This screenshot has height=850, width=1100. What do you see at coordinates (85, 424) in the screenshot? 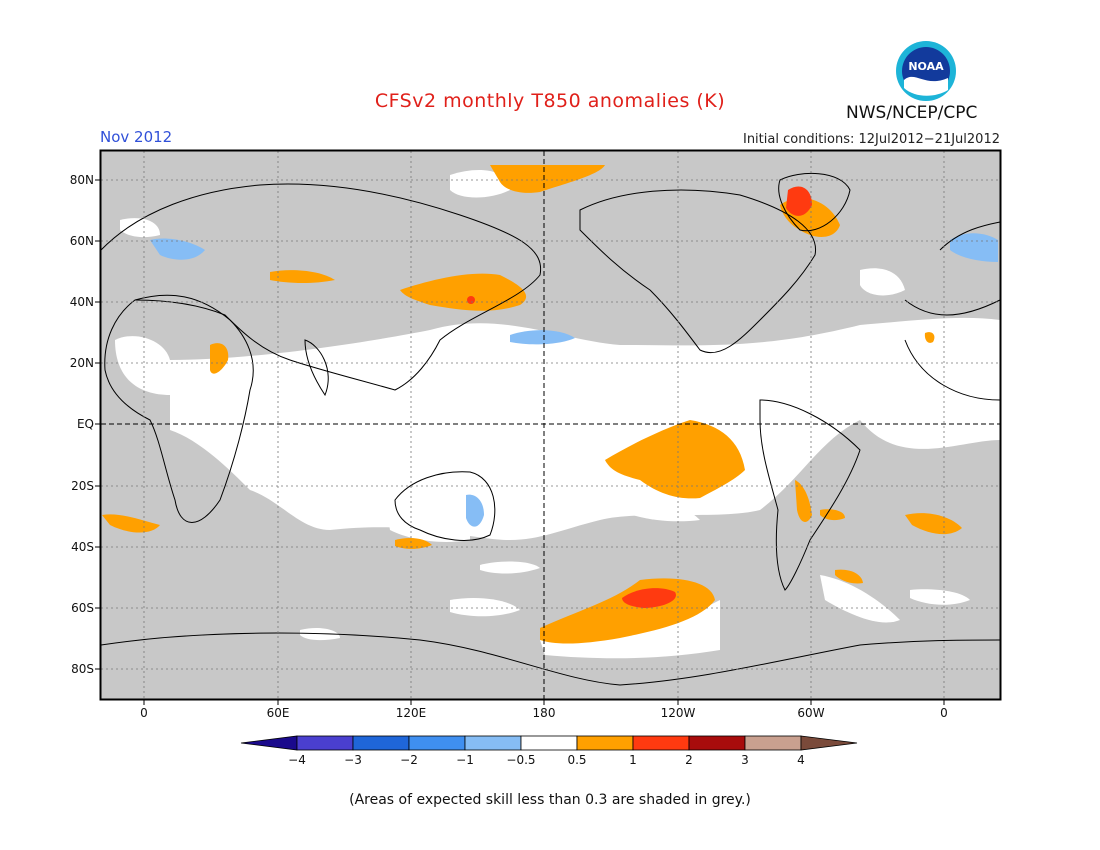
I see `lat-label-eq: EQ` at bounding box center [85, 424].